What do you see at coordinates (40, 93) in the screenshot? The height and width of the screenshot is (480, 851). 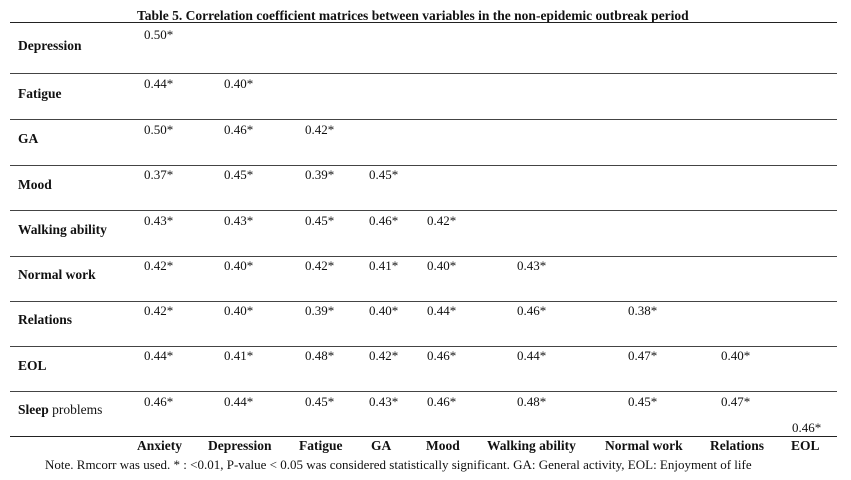 I see `row-label-fatigue: Fatigue` at bounding box center [40, 93].